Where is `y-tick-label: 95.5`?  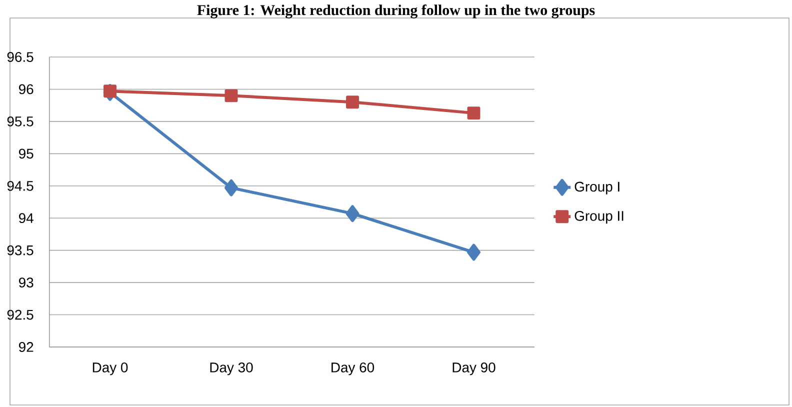 y-tick-label: 95.5 is located at coordinates (20, 121).